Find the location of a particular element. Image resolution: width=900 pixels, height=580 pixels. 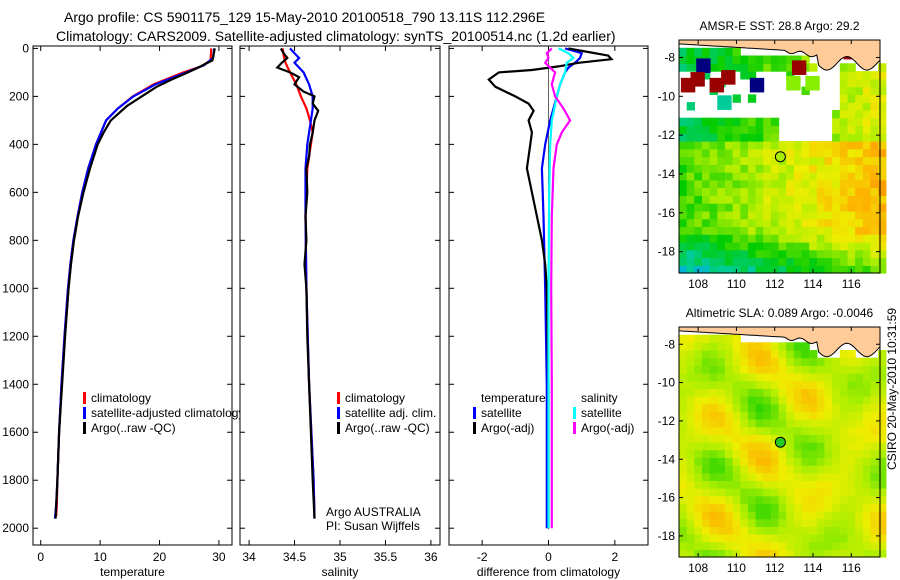

legend-swatch is located at coordinates (84, 398).